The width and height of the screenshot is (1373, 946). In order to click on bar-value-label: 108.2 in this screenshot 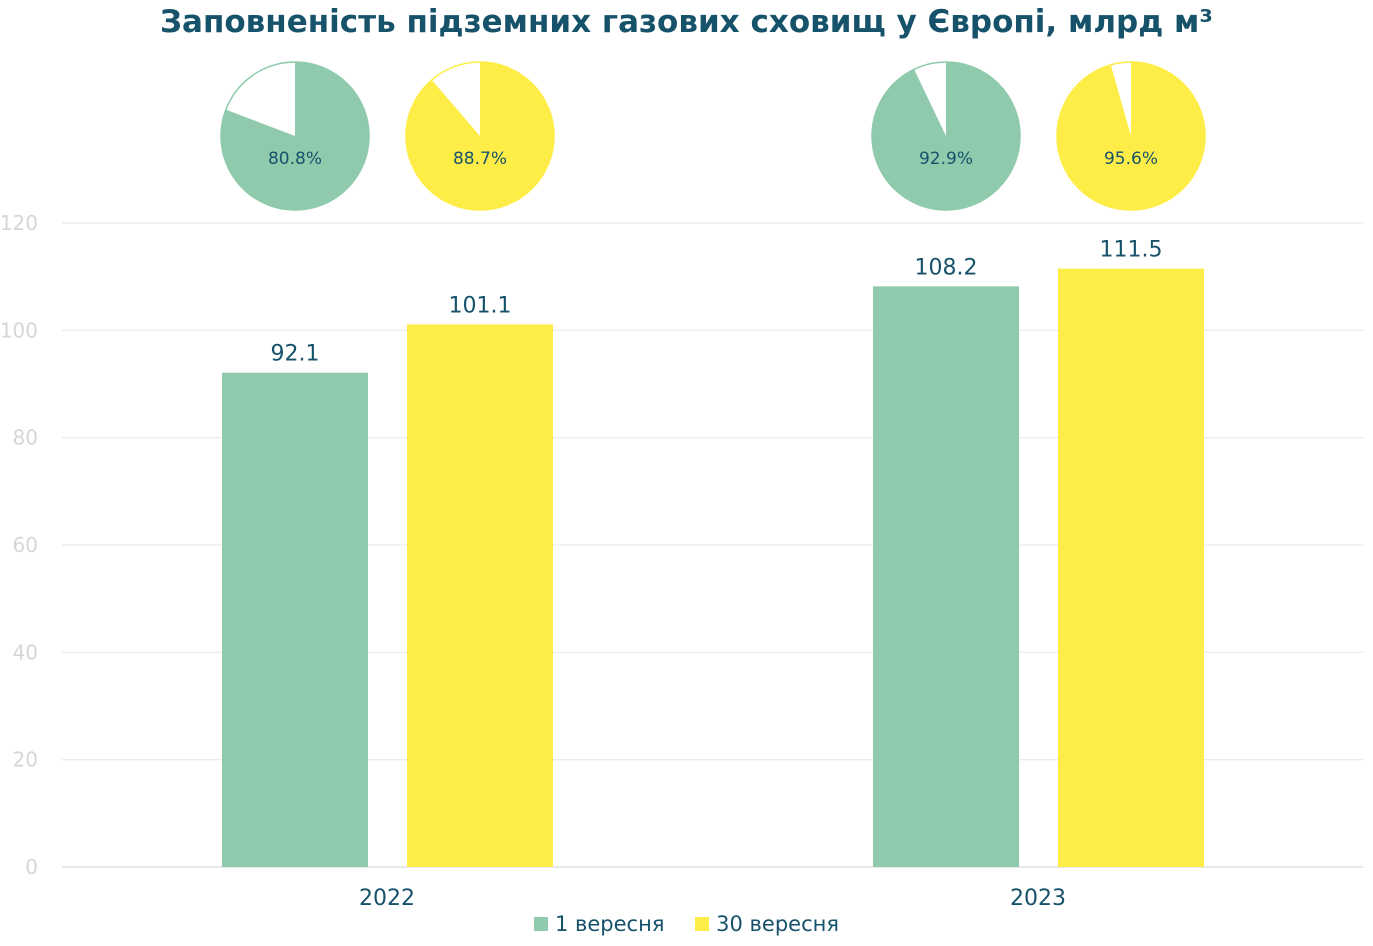, I will do `click(946, 267)`.